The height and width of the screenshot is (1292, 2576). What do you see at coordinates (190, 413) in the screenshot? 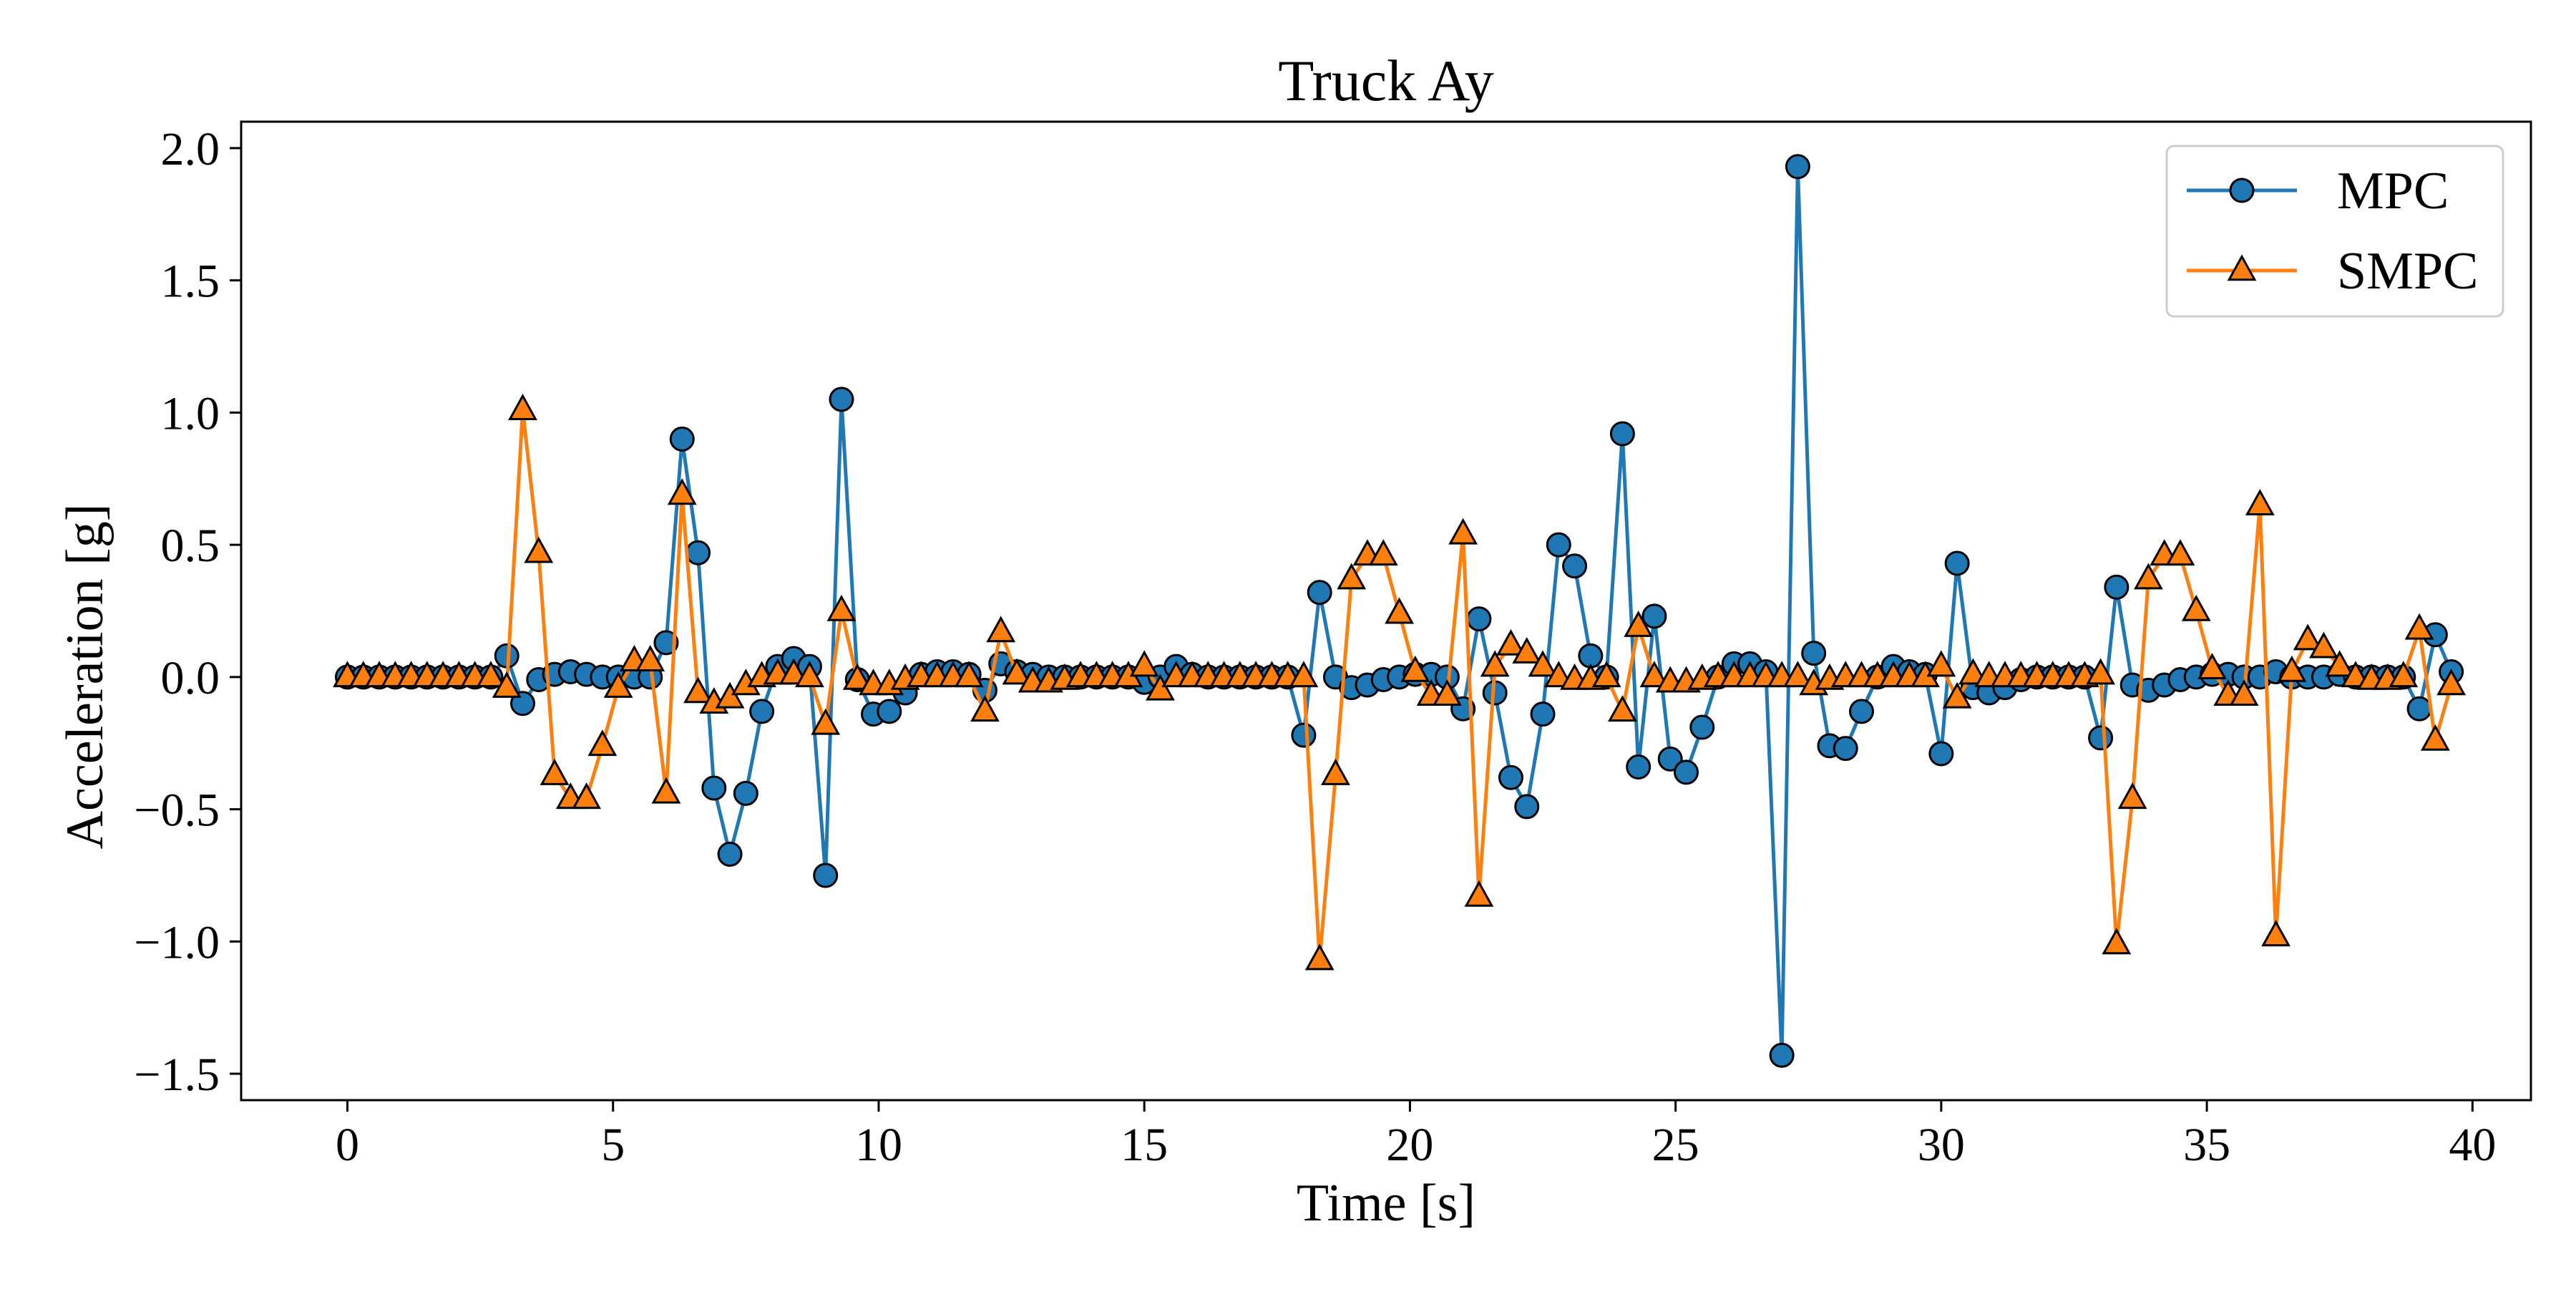
I see `y-tick-label: 1.0` at bounding box center [190, 413].